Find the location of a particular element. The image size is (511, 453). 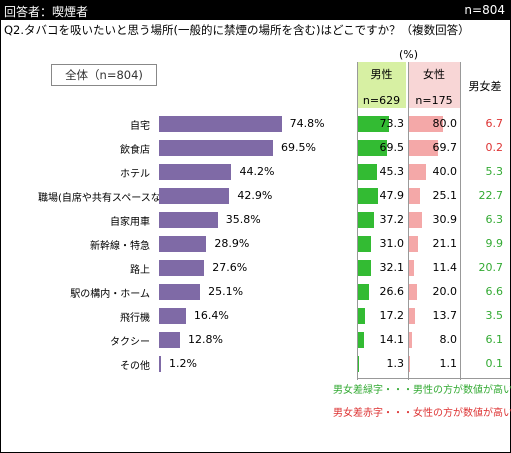

total-value-label: 27.6% is located at coordinates (230, 267).